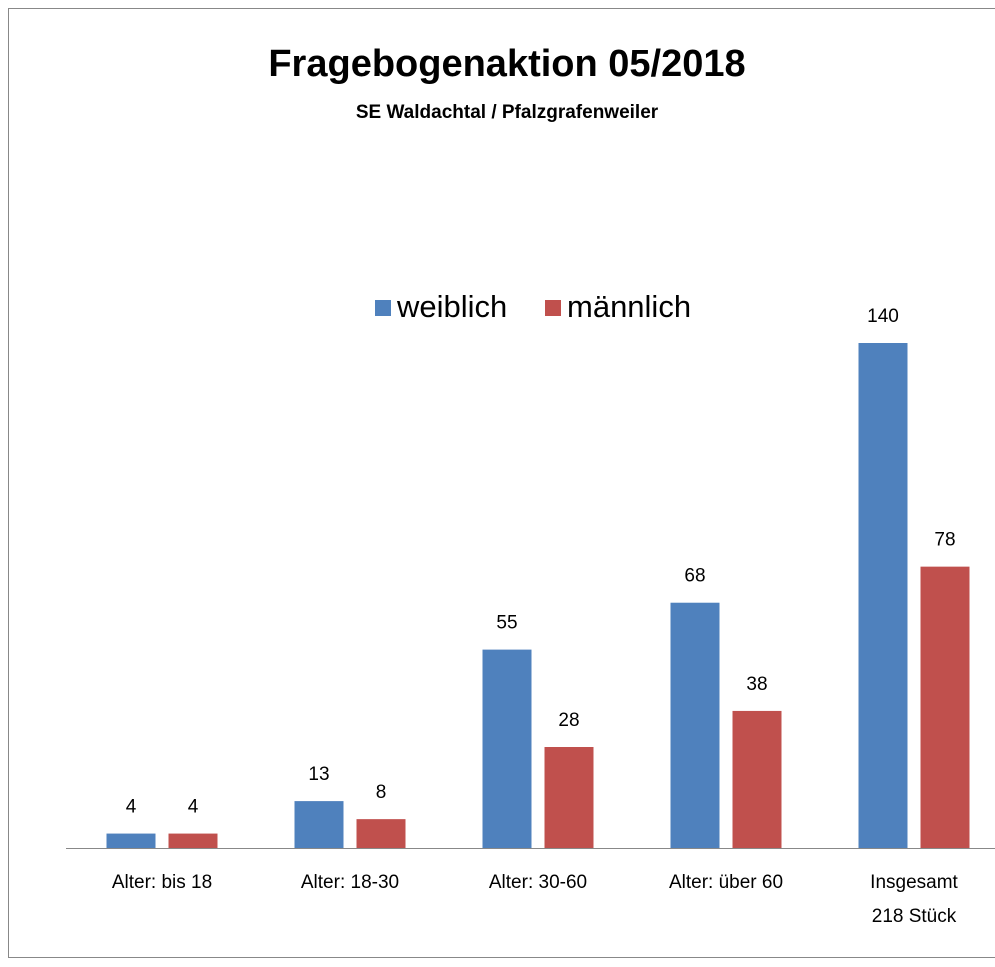 The height and width of the screenshot is (967, 995). I want to click on chart-title: Fragebogenaktion 05/2018, so click(506, 64).